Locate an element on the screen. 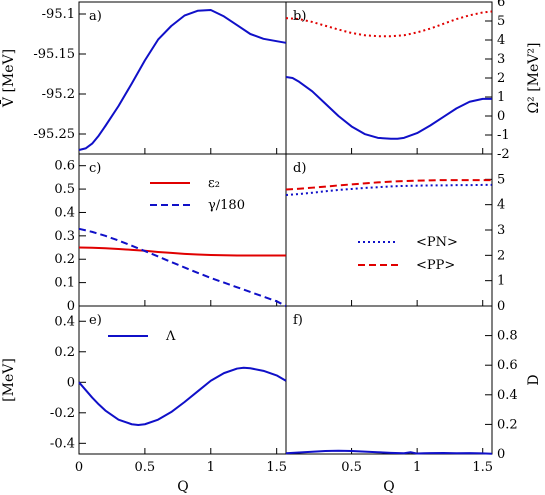  ytick-label-c: 0.2 is located at coordinates (64, 259).